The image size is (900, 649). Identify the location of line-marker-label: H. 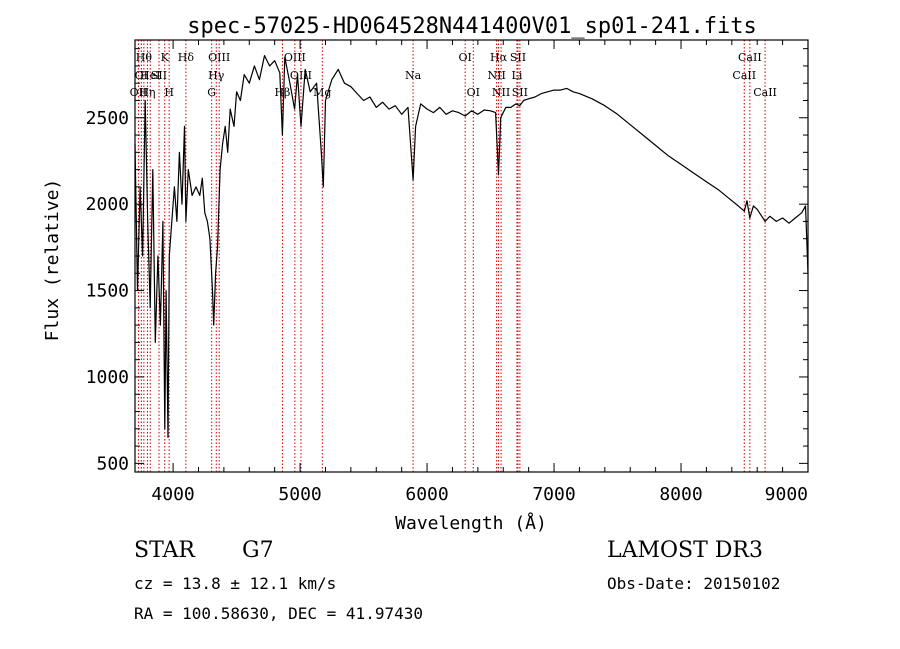
(169, 92).